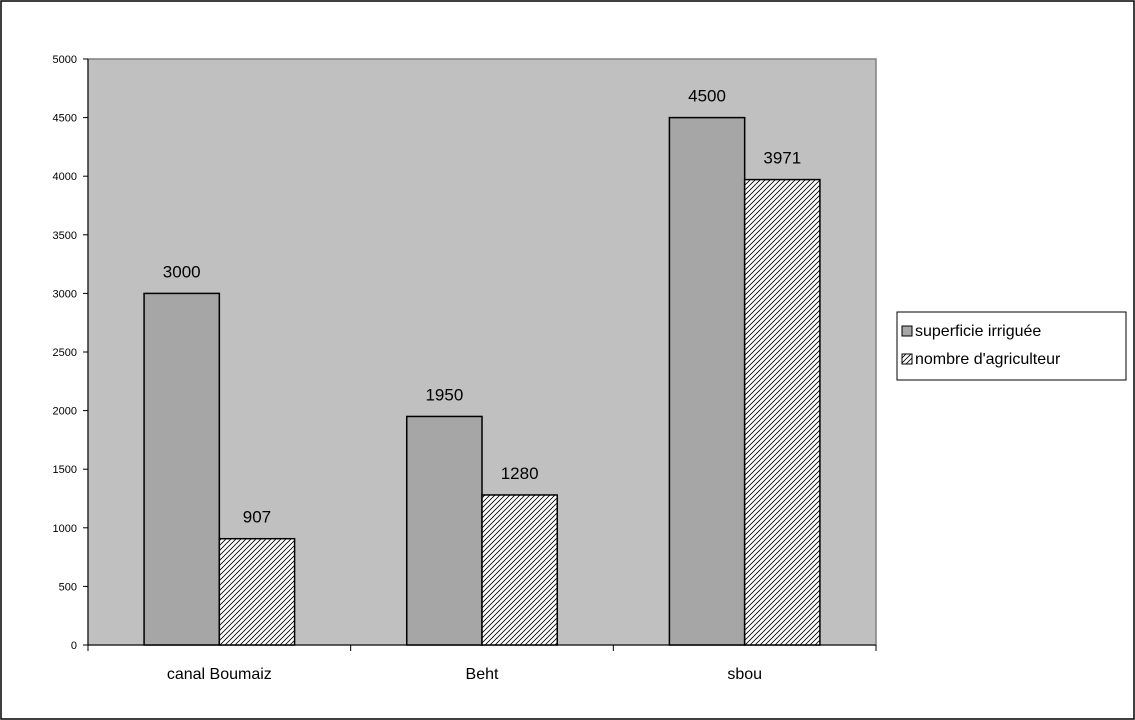 This screenshot has height=720, width=1135. What do you see at coordinates (65, 60) in the screenshot?
I see `y-tick-label: 5000` at bounding box center [65, 60].